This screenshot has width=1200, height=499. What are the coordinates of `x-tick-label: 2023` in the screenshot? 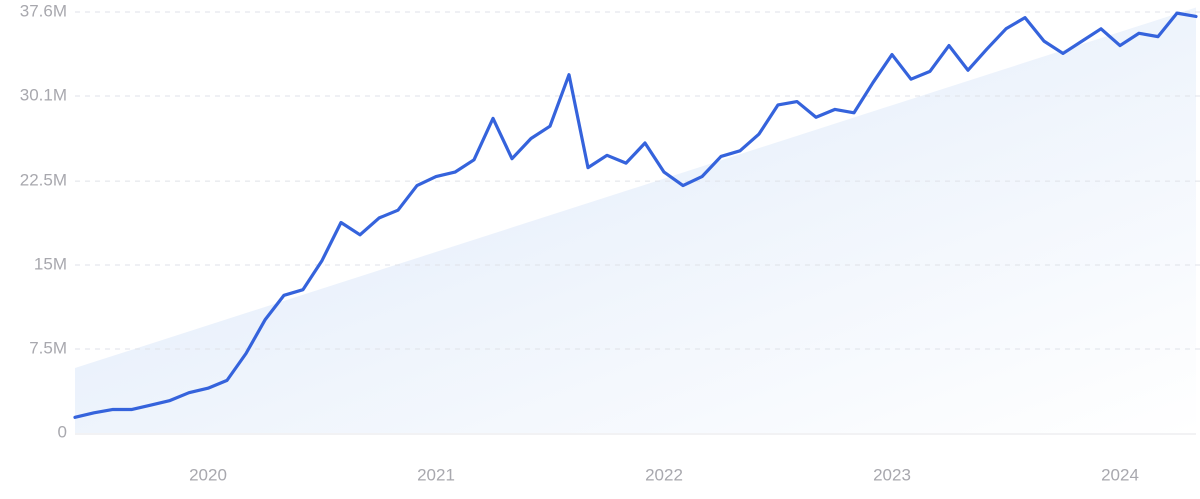 It's located at (892, 474).